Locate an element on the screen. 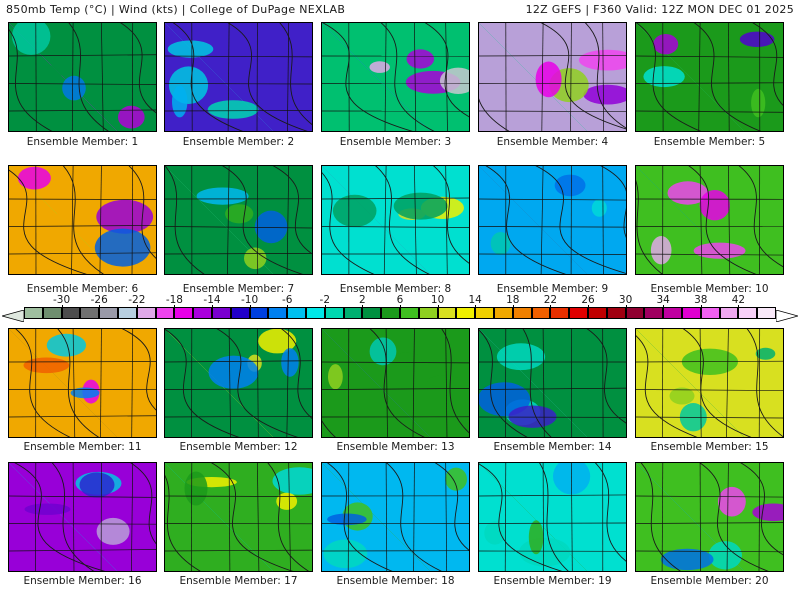  colorbar-right-arrow is located at coordinates (787, 315).